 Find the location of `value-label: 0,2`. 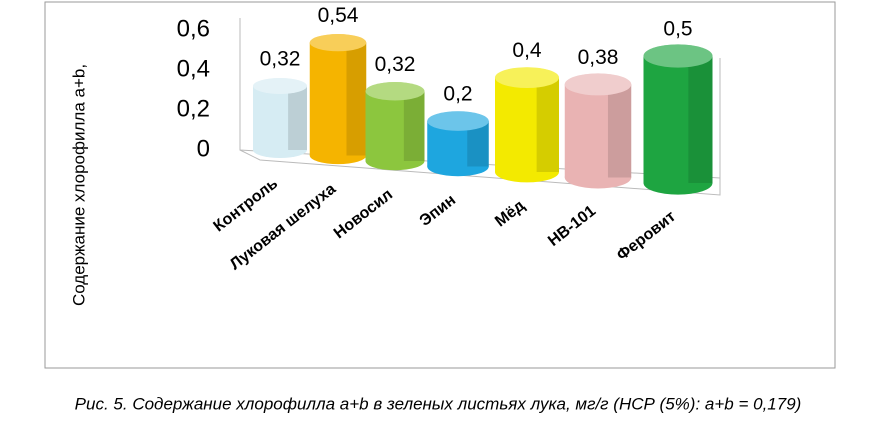

value-label: 0,2 is located at coordinates (457, 94).